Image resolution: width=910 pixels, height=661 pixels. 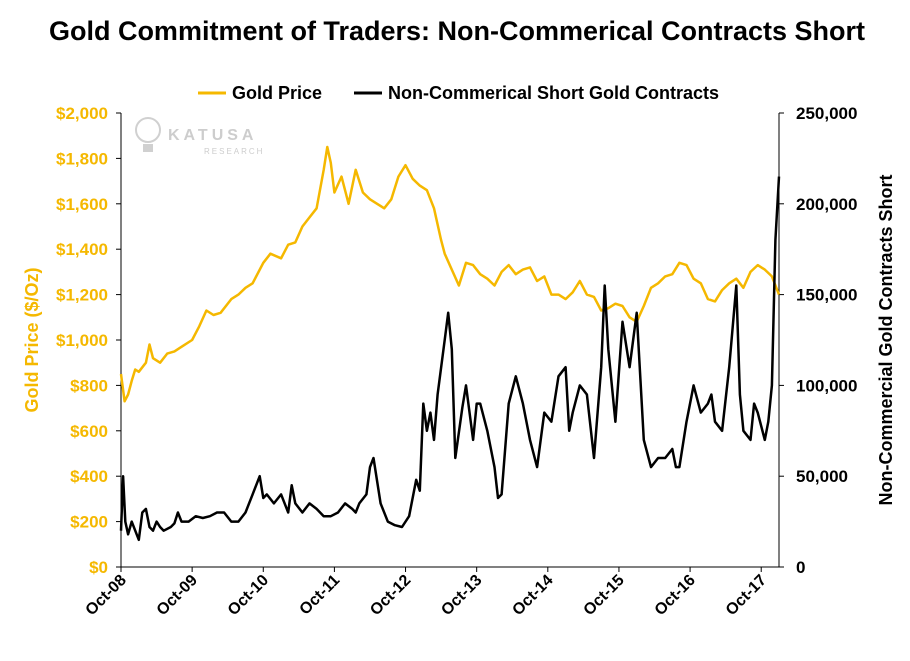 What do you see at coordinates (82, 340) in the screenshot?
I see `left-tick-label: $1,000` at bounding box center [82, 340].